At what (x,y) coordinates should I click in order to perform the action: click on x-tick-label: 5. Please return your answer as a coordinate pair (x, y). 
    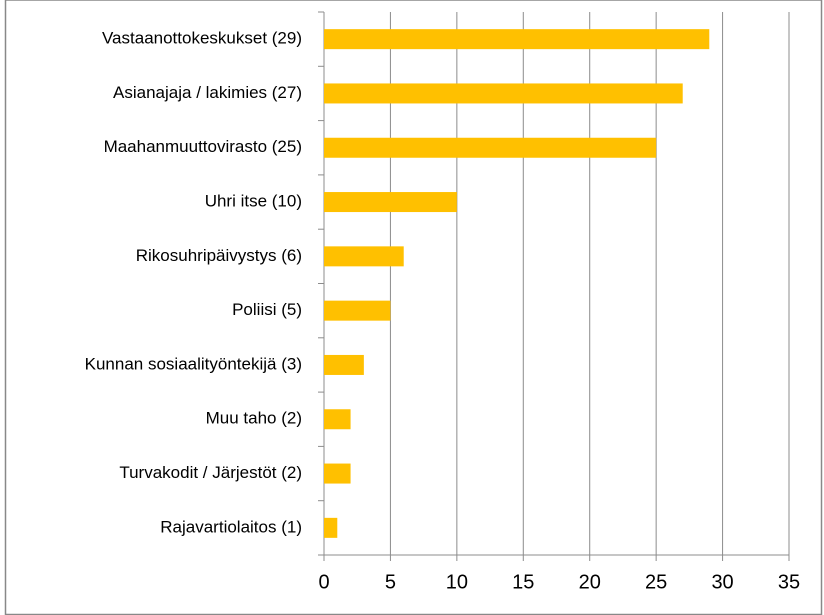
    Looking at the image, I should click on (390, 582).